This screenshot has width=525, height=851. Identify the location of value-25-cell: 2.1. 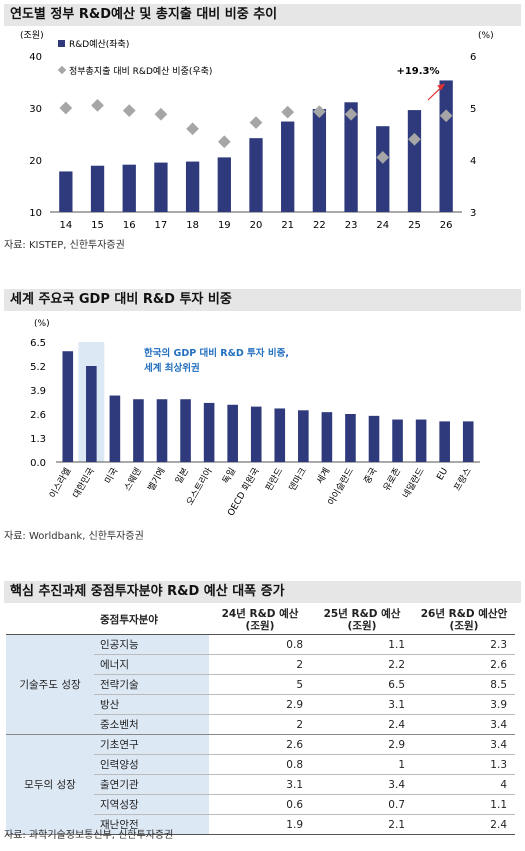
(362, 824).